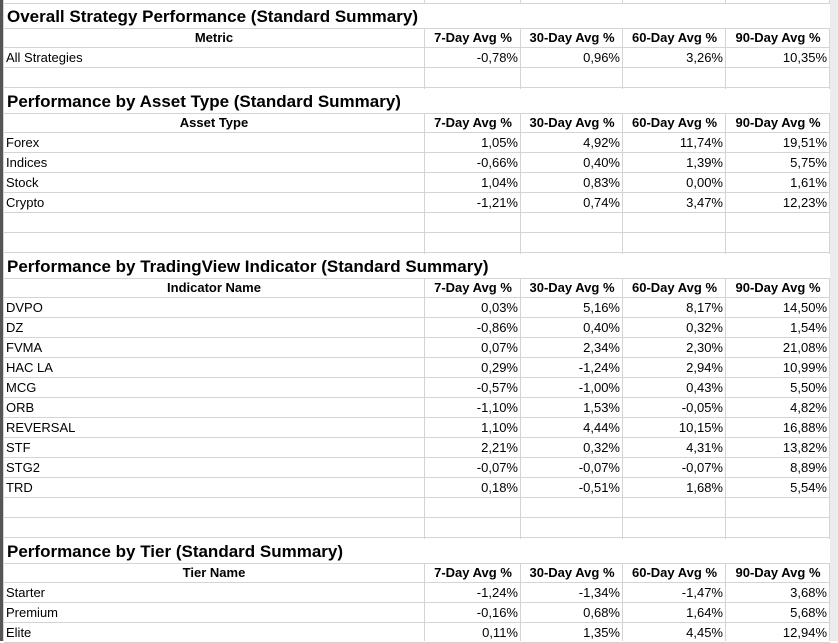 The height and width of the screenshot is (643, 838). Describe the element at coordinates (601, 57) in the screenshot. I see `value-cell: 0,96%` at that location.